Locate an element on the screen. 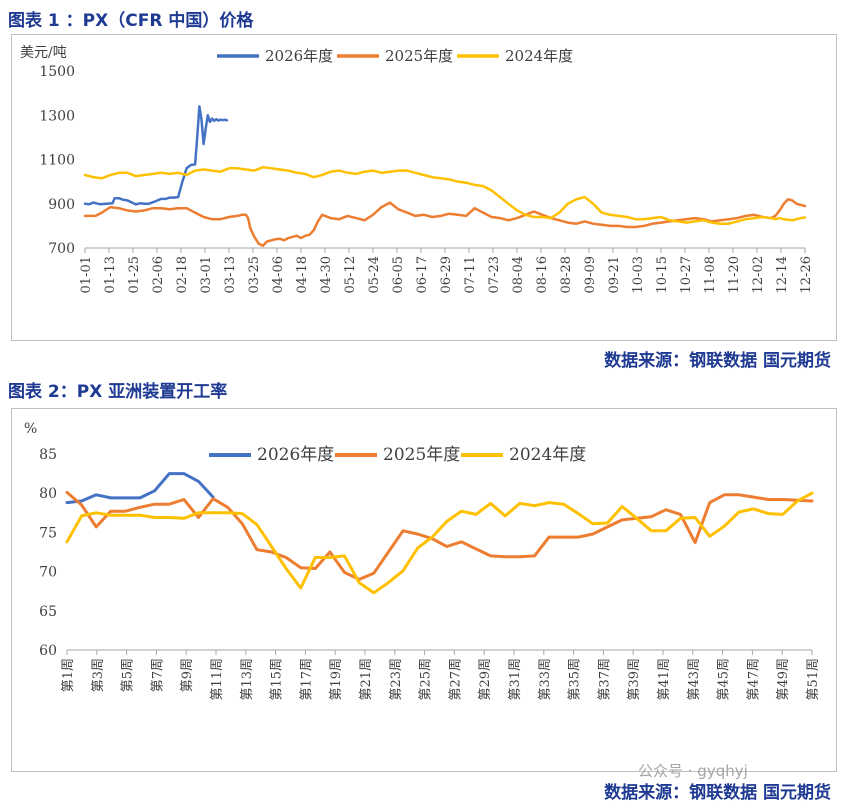  x-tick-label: 第15周 is located at coordinates (277, 679).